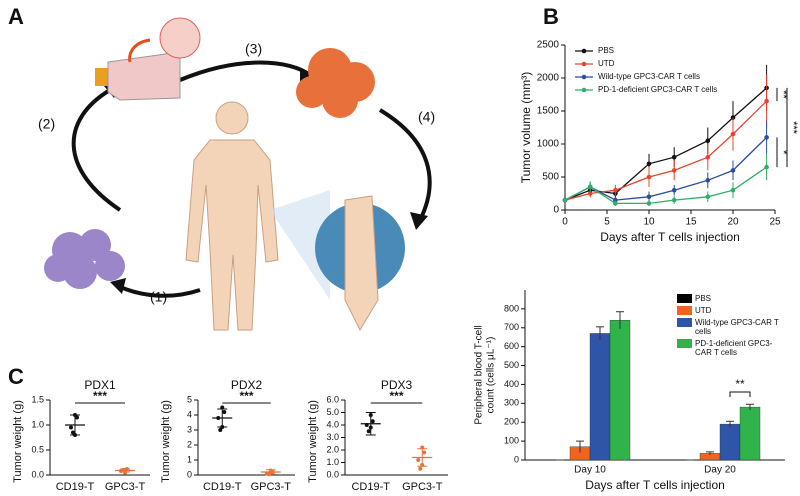 This screenshot has width=800, height=496. What do you see at coordinates (670, 237) in the screenshot?
I see `x-axis-label: Days after T cells injection` at bounding box center [670, 237].